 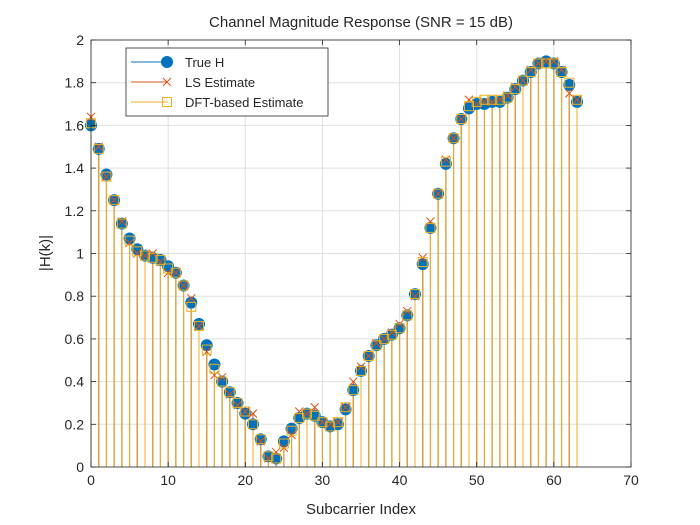 What do you see at coordinates (75, 339) in the screenshot?
I see `y-tick-label: 0.6` at bounding box center [75, 339].